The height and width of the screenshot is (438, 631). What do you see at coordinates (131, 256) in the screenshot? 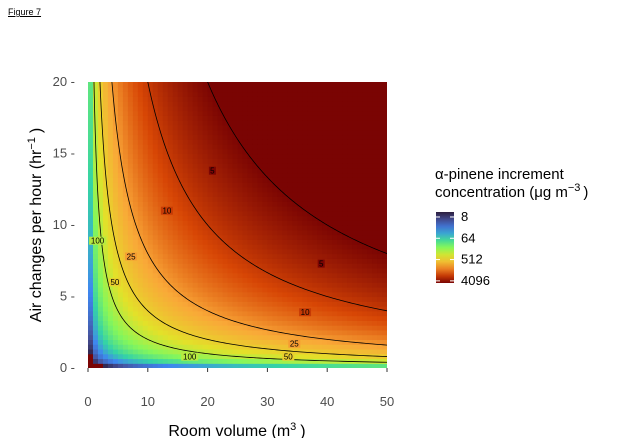
I see `contour-label-bg` at bounding box center [131, 256].